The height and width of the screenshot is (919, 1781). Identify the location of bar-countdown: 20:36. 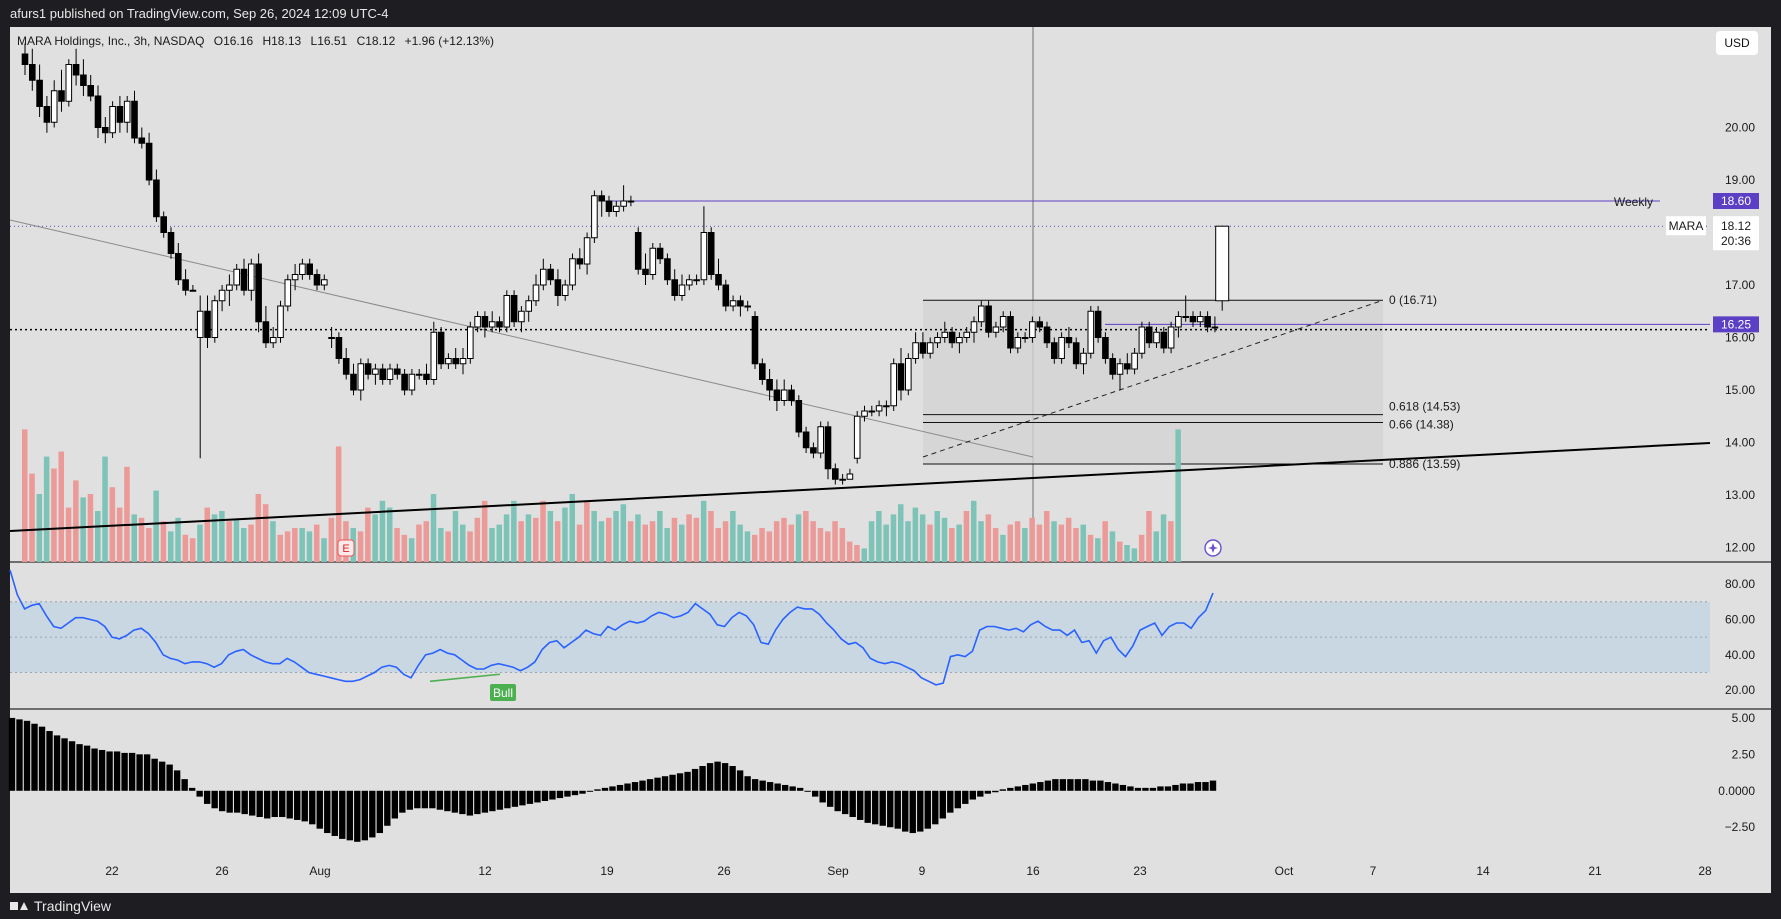
(1736, 241).